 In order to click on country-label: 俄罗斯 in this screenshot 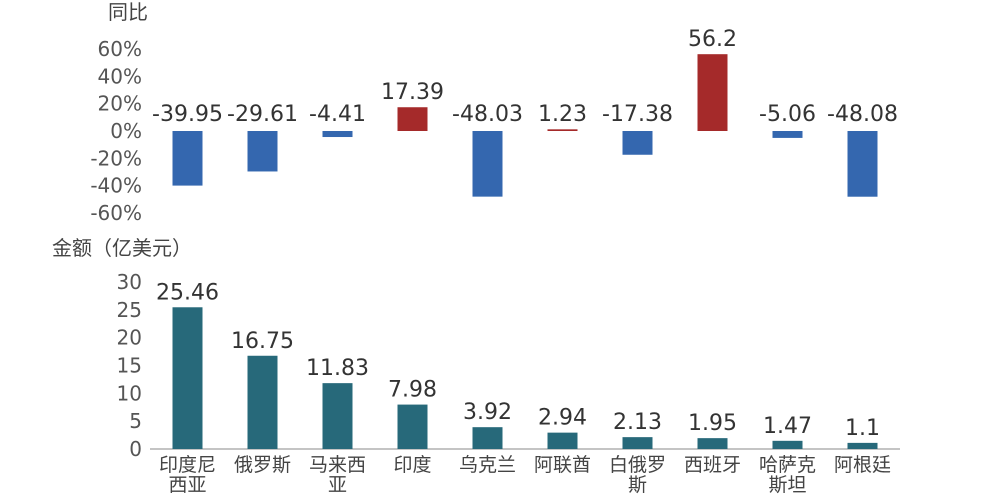, I will do `click(262, 465)`.